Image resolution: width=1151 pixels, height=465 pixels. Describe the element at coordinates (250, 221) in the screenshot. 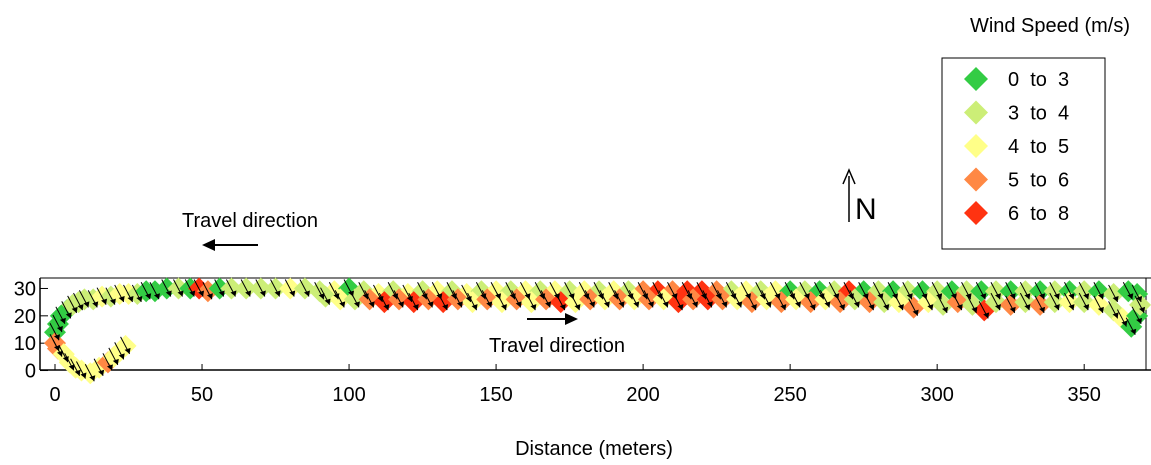

I see `travel-direction-back-label: Travel direction` at that location.